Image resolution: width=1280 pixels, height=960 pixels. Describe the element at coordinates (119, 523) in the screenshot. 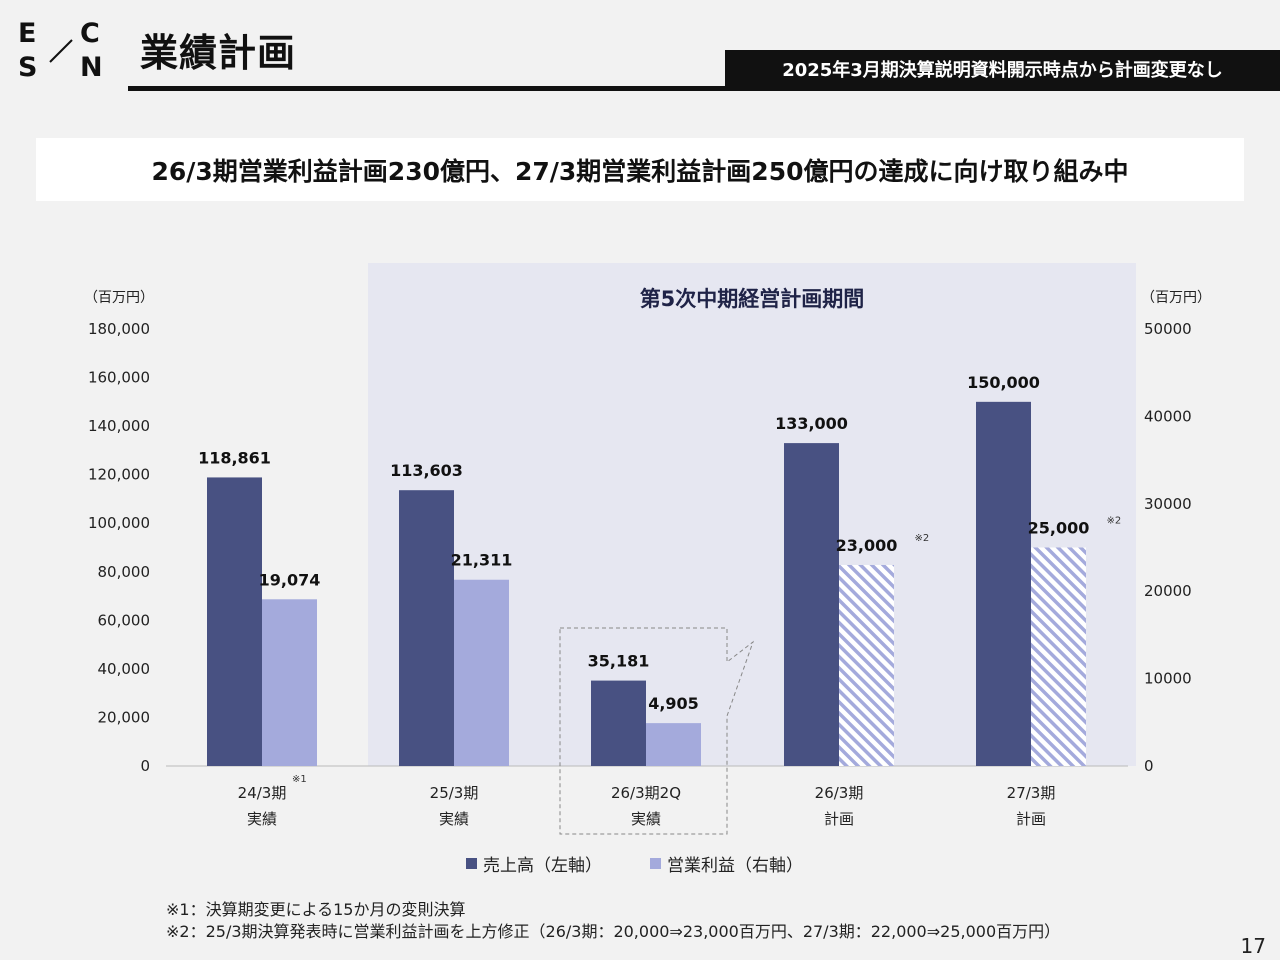

I see `y-left-tick-label: 100,000` at that location.